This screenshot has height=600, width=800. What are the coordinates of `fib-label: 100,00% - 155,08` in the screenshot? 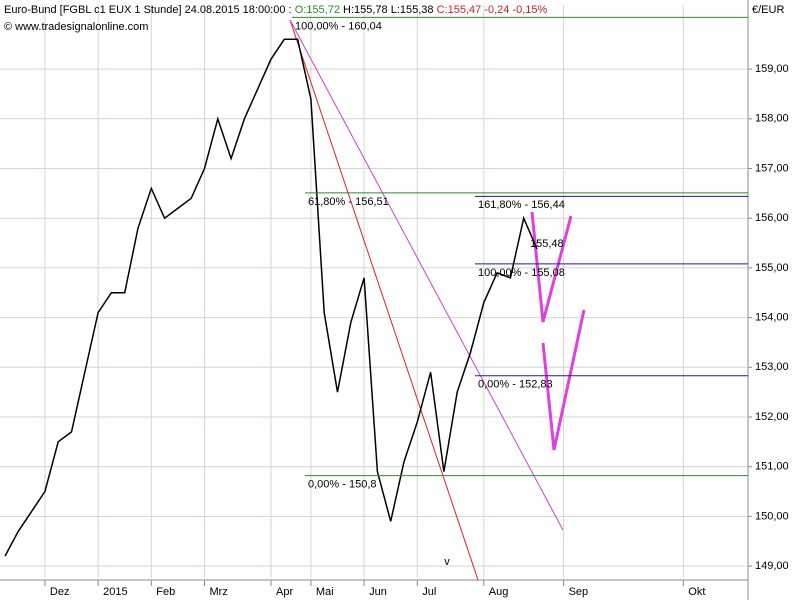 It's located at (521, 273).